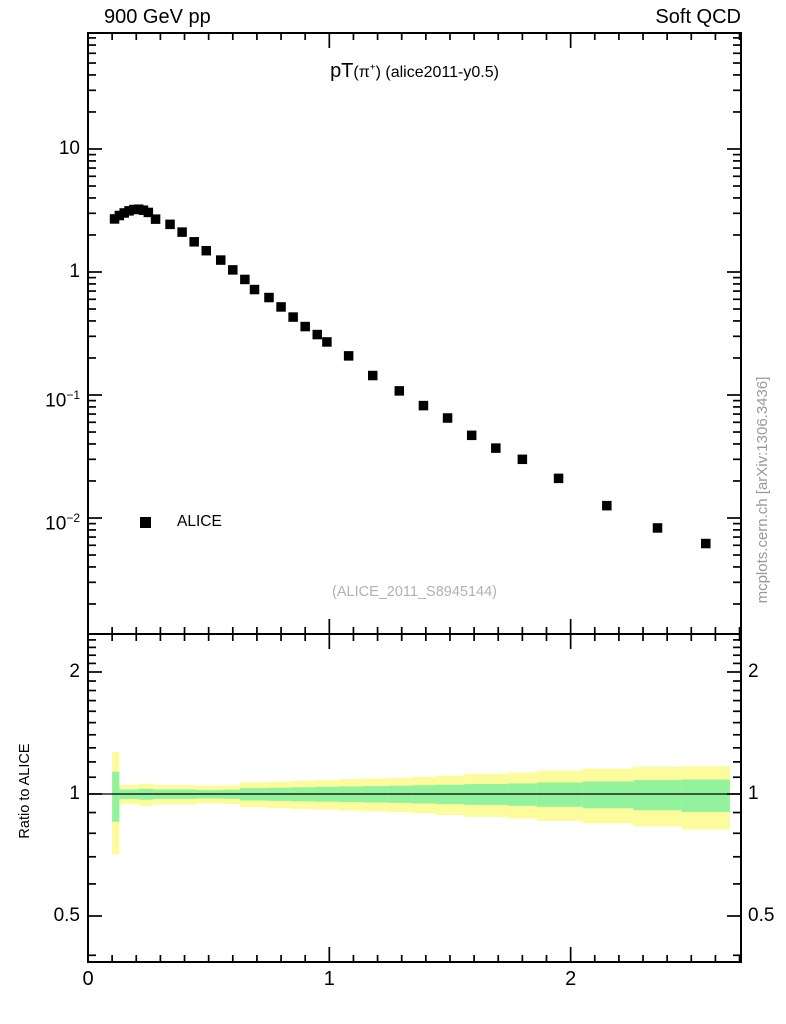 This screenshot has width=786, height=1024. Describe the element at coordinates (753, 793) in the screenshot. I see `ratio-y-axis-label-right: 1` at that location.